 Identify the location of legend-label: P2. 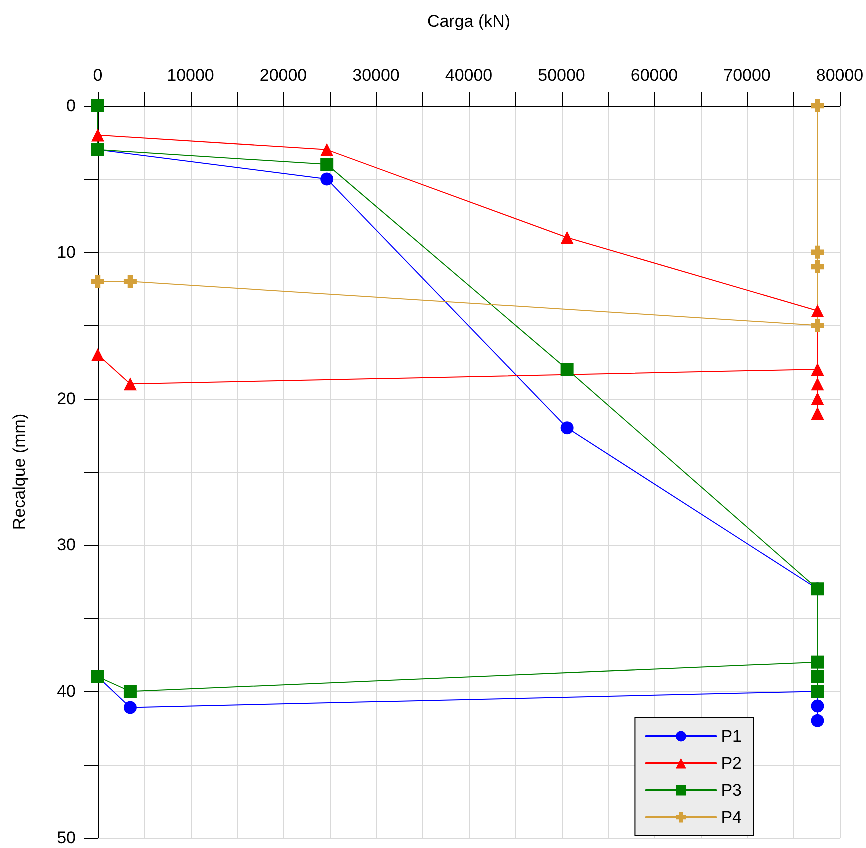
(731, 763).